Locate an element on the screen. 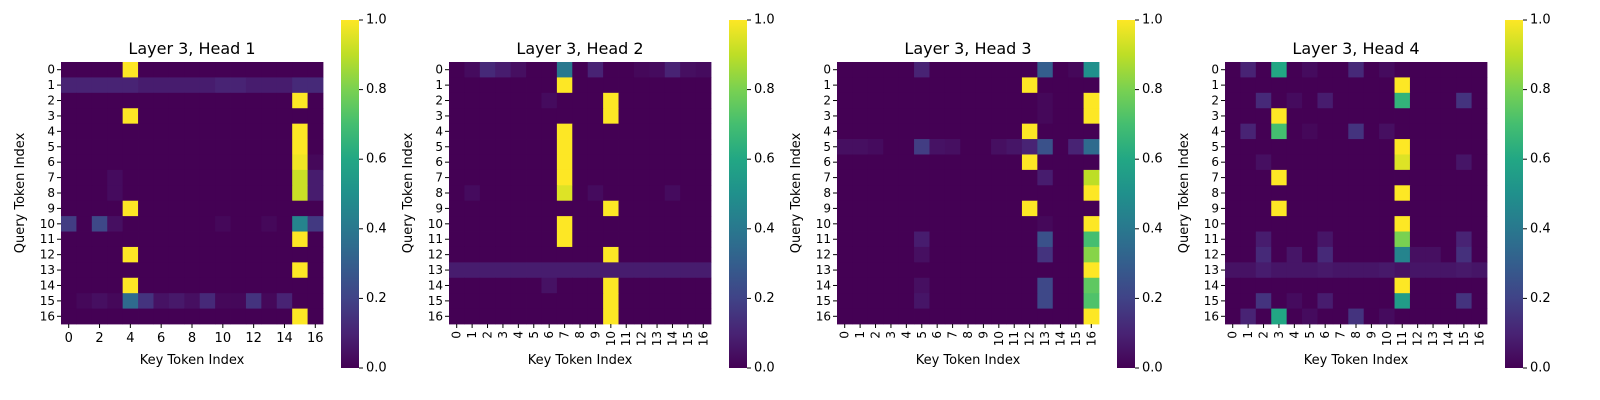 The width and height of the screenshot is (1600, 400). colorbar-tick-label: 0.0 is located at coordinates (1152, 368).